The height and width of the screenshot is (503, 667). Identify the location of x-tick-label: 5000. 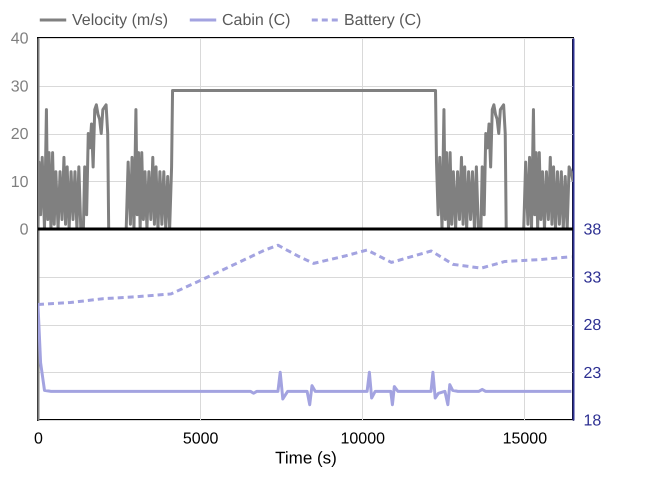
(200, 439).